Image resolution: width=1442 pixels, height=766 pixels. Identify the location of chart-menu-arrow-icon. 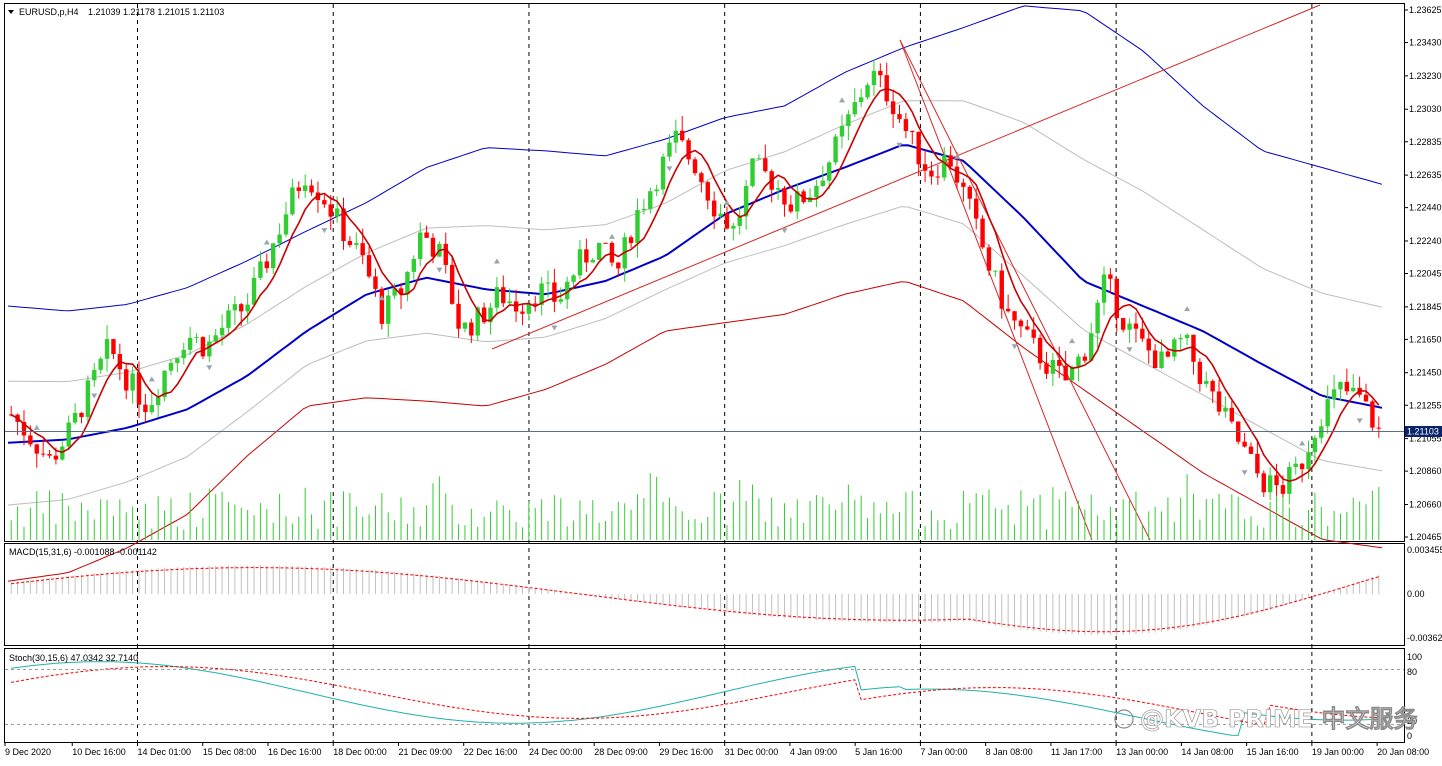
(11, 12).